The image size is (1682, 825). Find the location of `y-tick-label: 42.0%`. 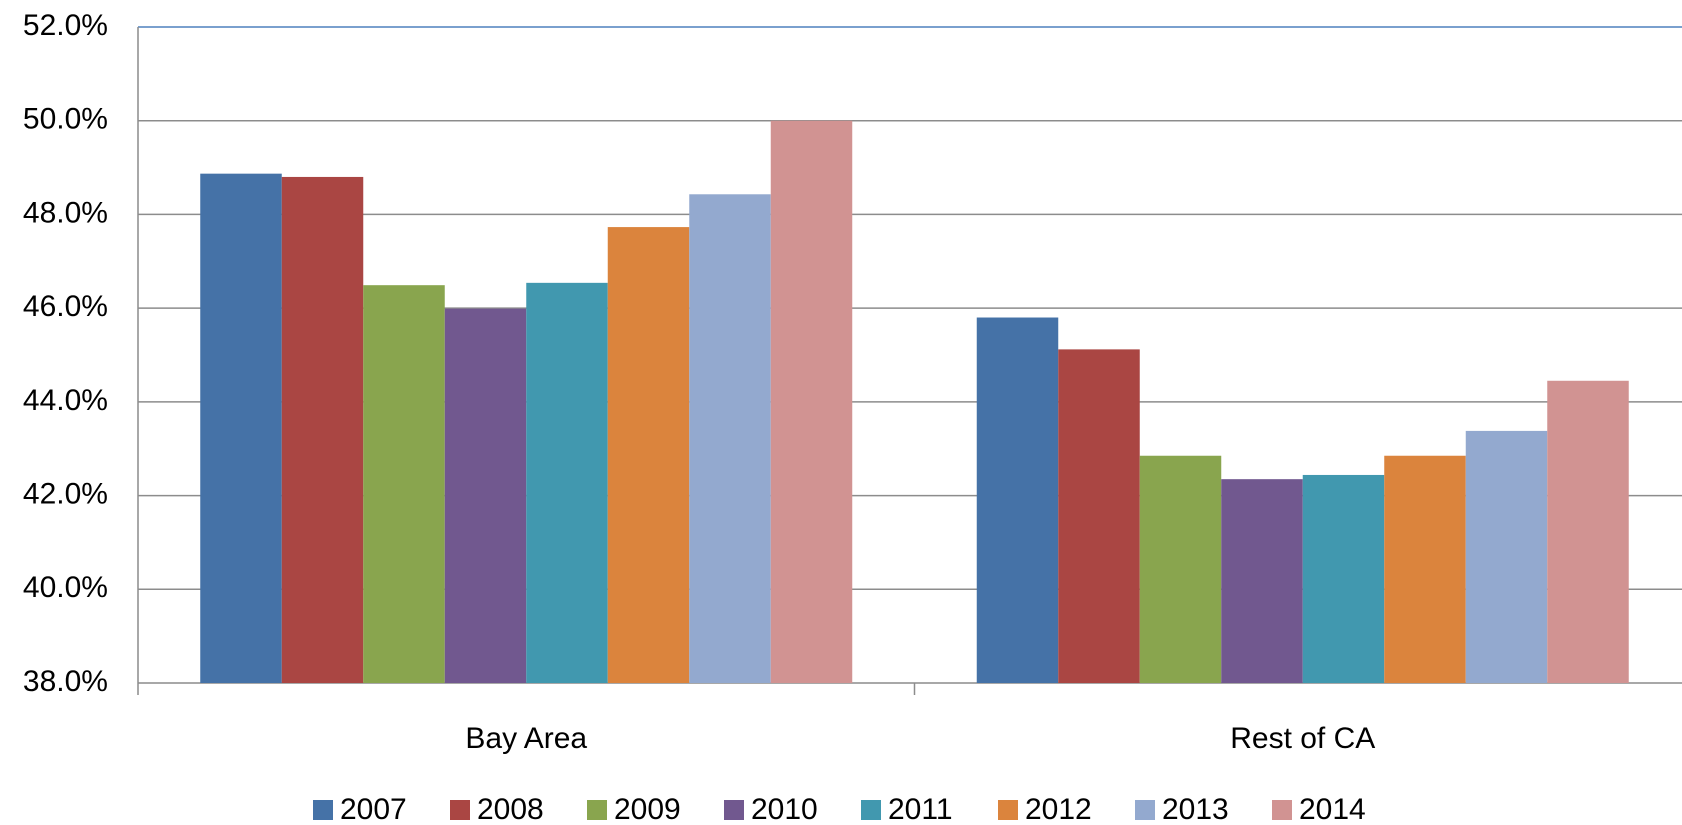

y-tick-label: 42.0% is located at coordinates (65, 493).